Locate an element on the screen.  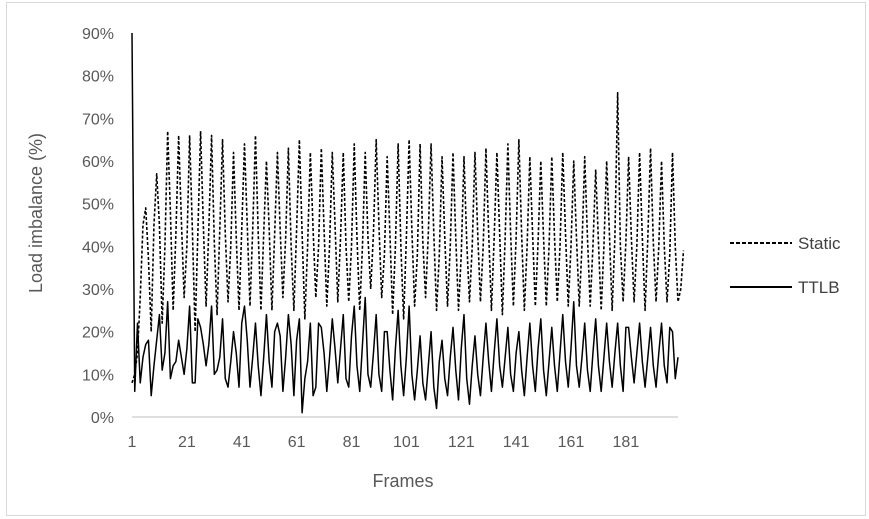
x-axis-title: Frames is located at coordinates (402, 481).